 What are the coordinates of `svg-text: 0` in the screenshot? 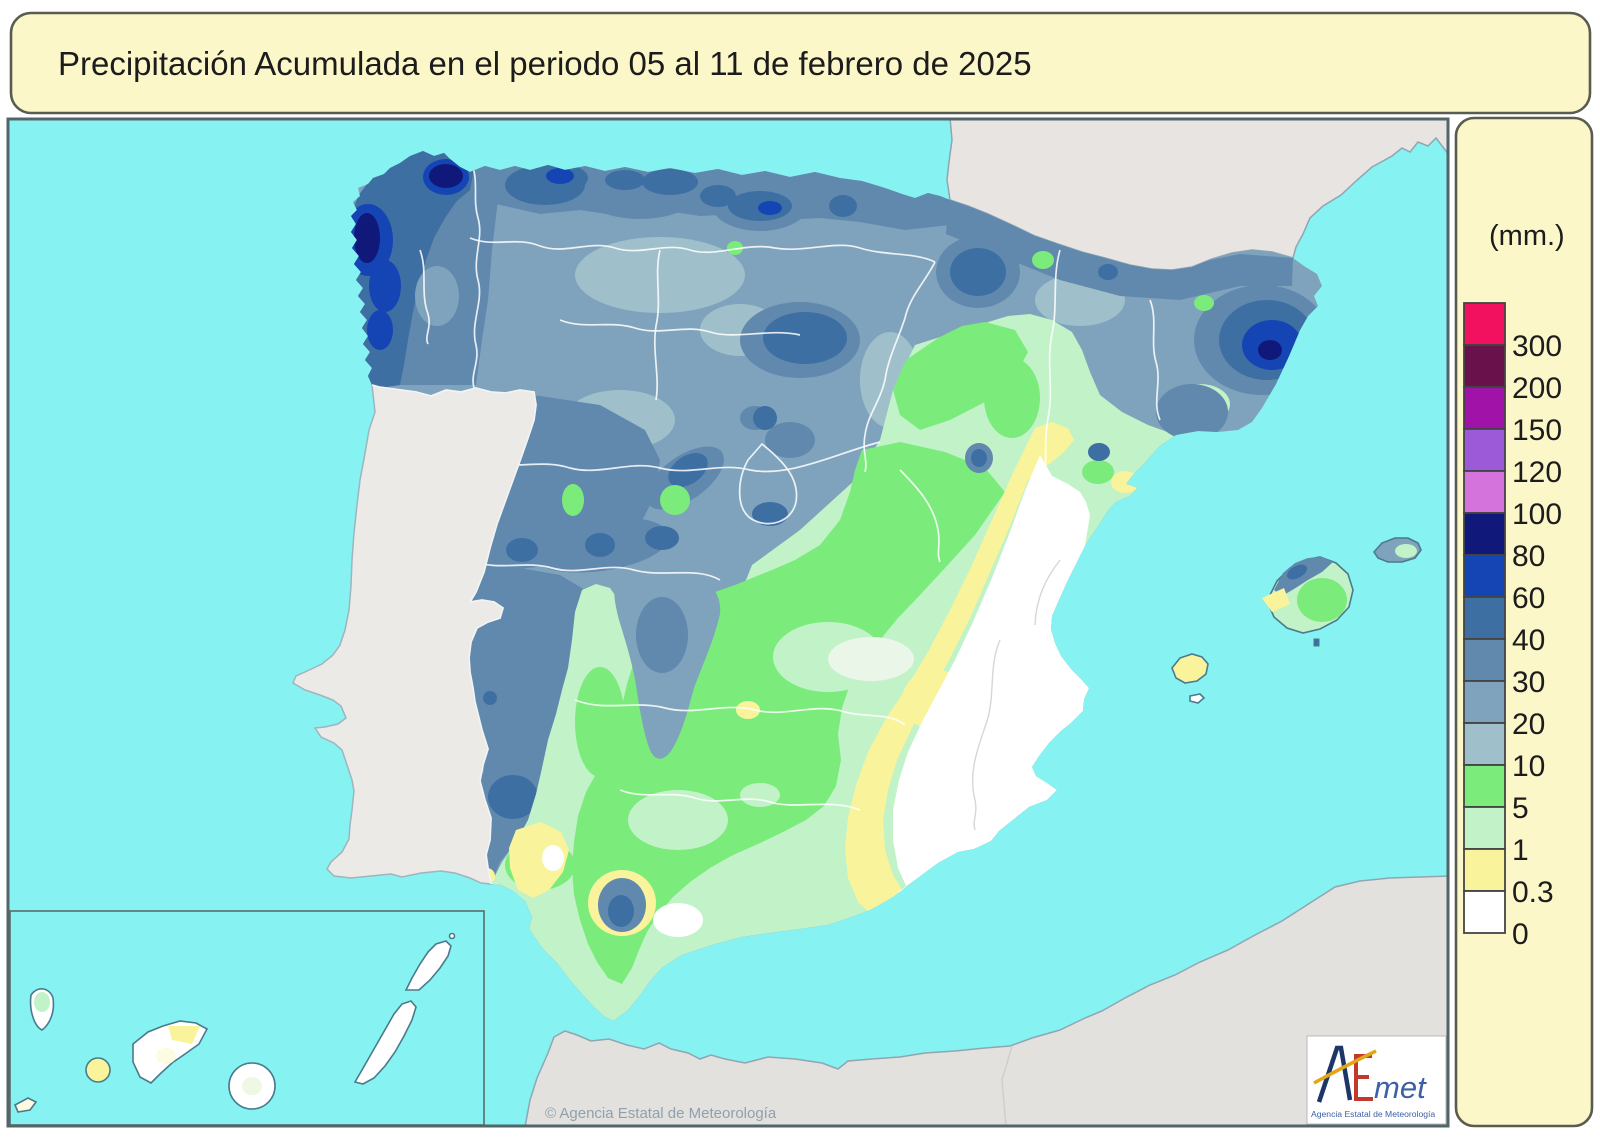 It's located at (1520, 934).